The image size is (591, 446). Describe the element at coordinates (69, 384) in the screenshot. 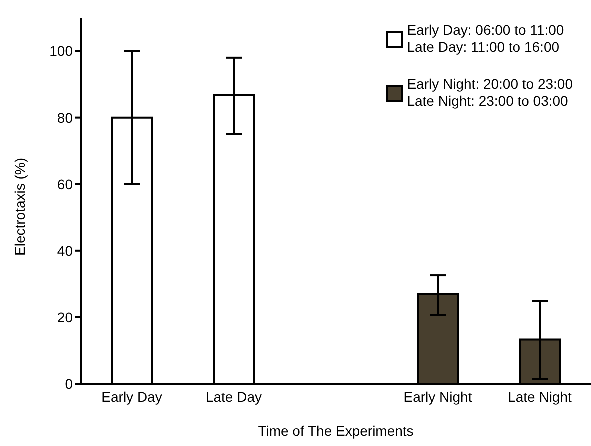

I see `y-tick-label: 0` at that location.